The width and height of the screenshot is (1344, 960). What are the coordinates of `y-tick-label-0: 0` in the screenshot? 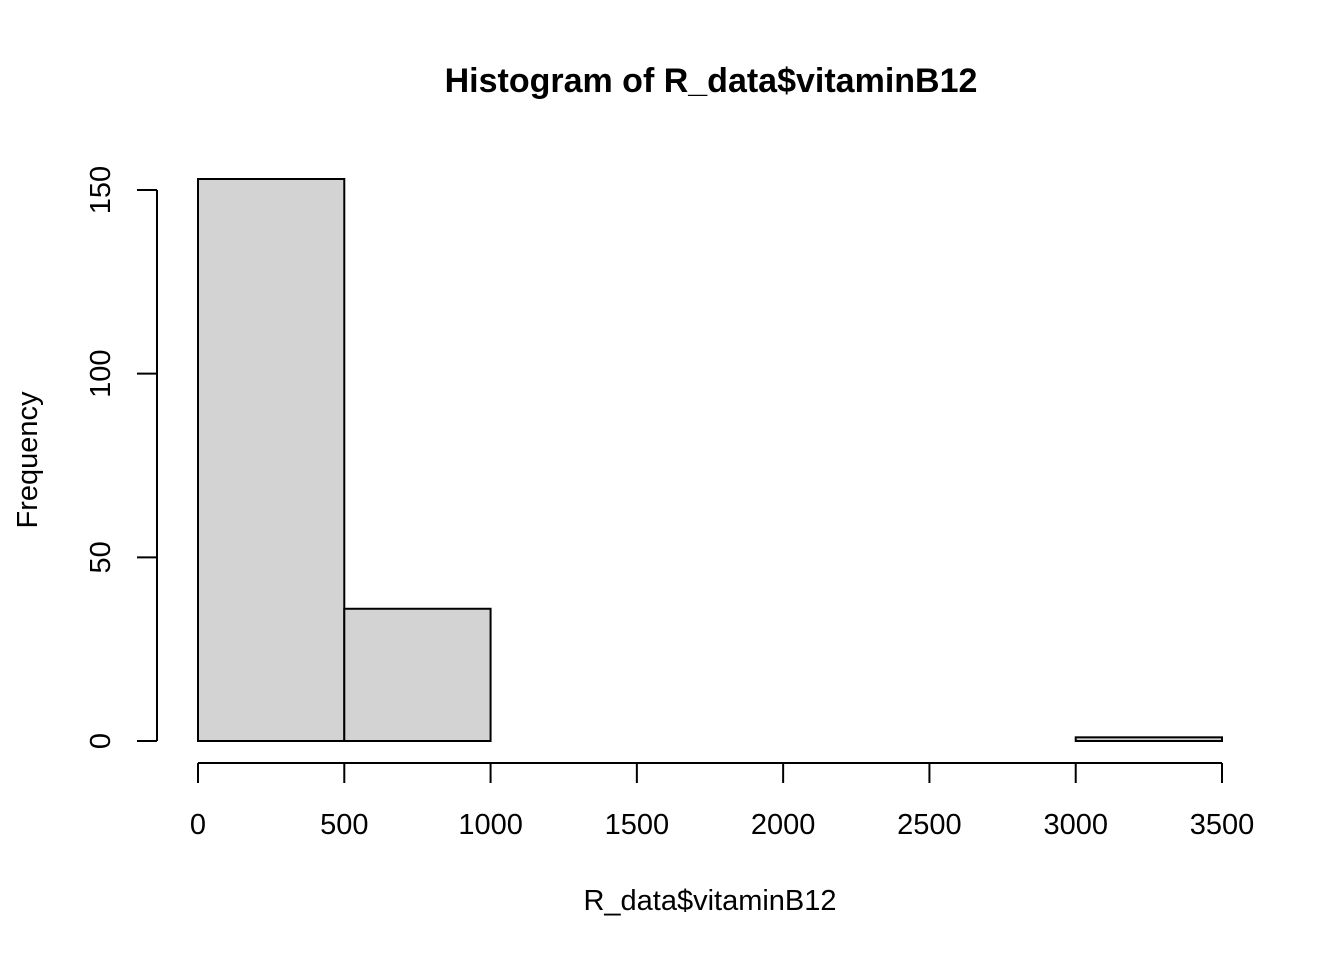 It's located at (101, 741).